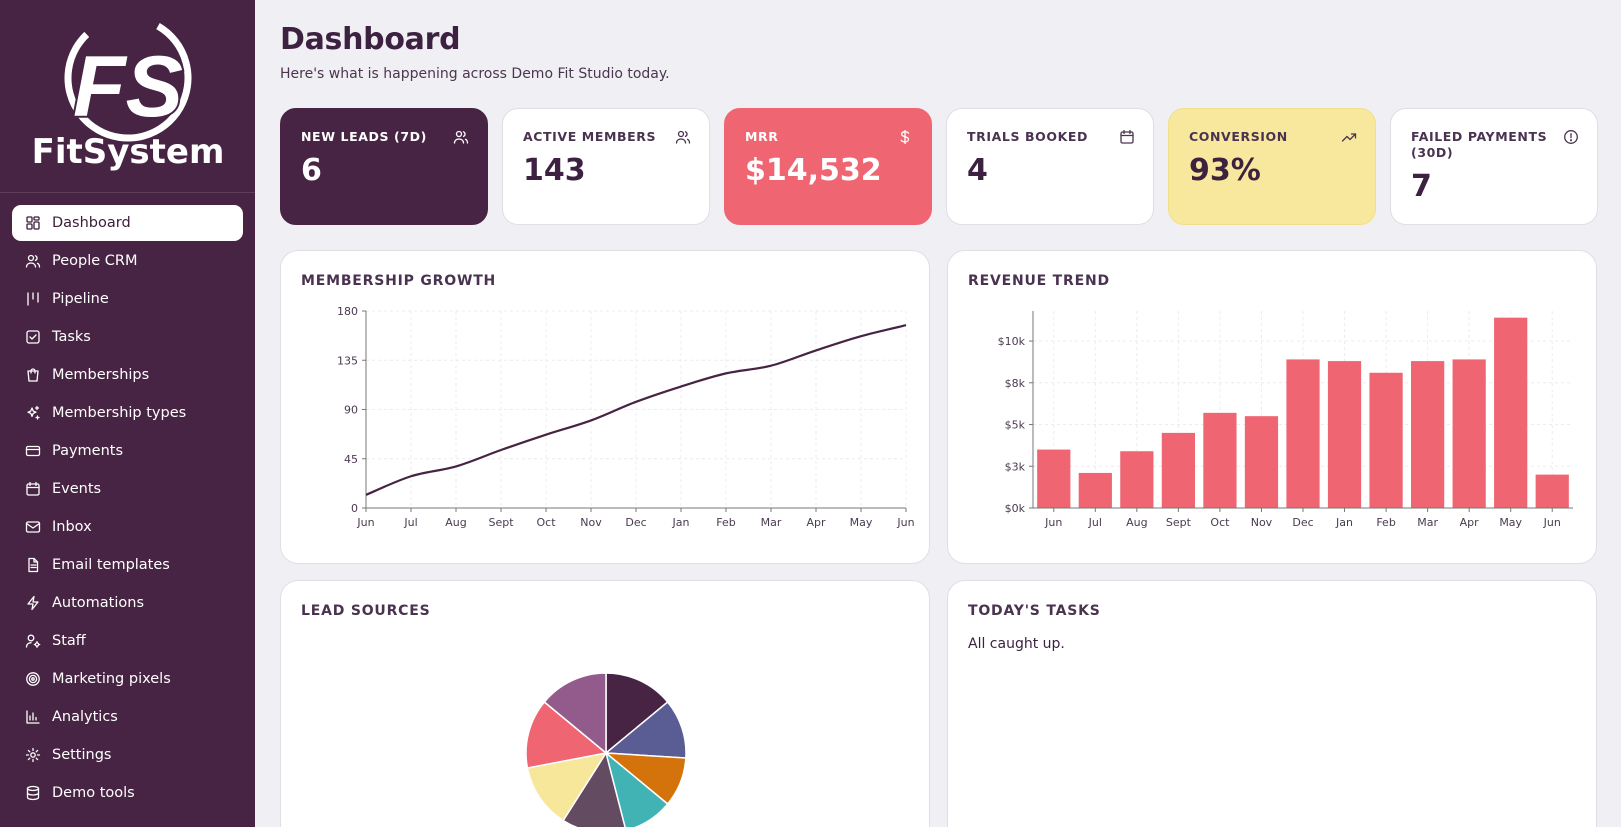 This screenshot has height=827, width=1621. Describe the element at coordinates (127, 527) in the screenshot. I see `sidebar-item-inbox: Inbox` at that location.